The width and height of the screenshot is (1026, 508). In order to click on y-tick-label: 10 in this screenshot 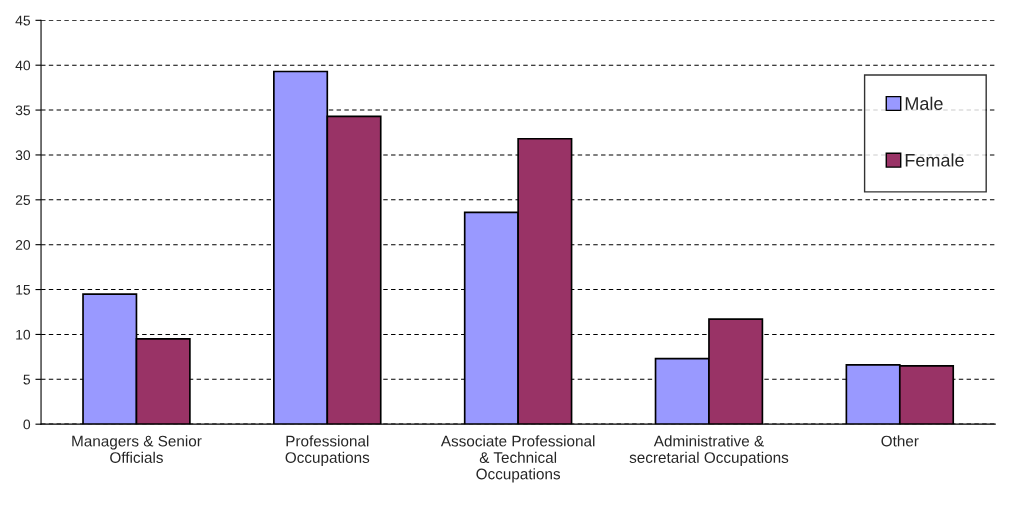, I will do `click(23, 334)`.